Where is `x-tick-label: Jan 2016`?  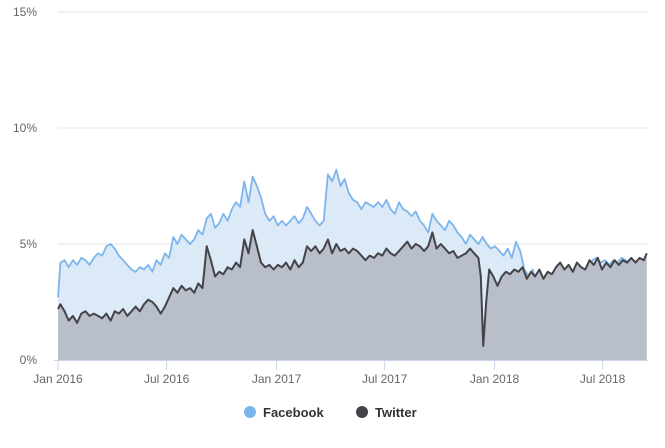
x-tick-label: Jan 2016 is located at coordinates (58, 379).